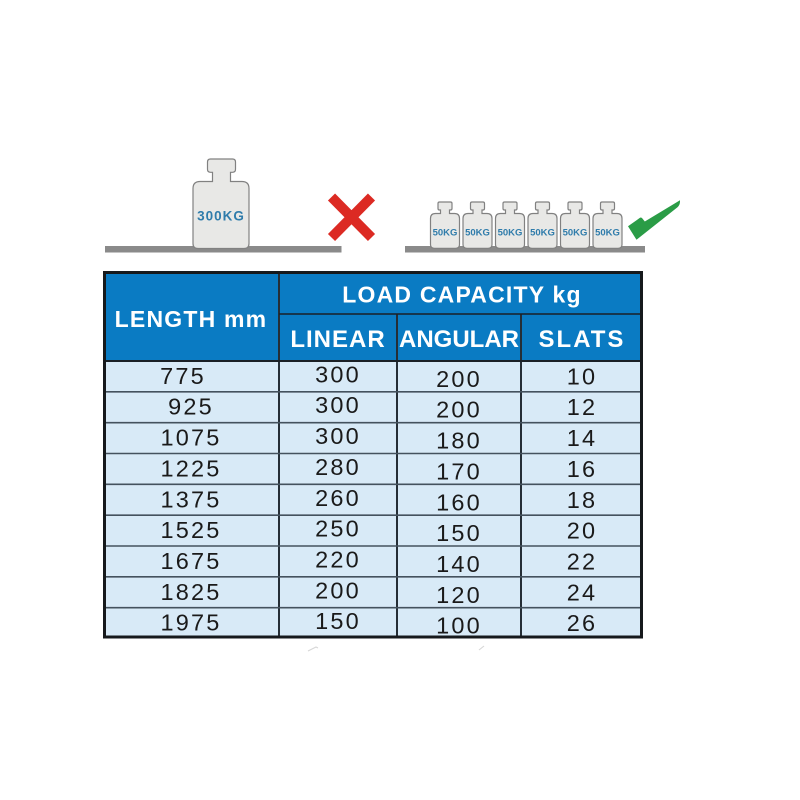 This screenshot has width=800, height=800. Describe the element at coordinates (190, 592) in the screenshot. I see `svg-text: 1825` at that location.